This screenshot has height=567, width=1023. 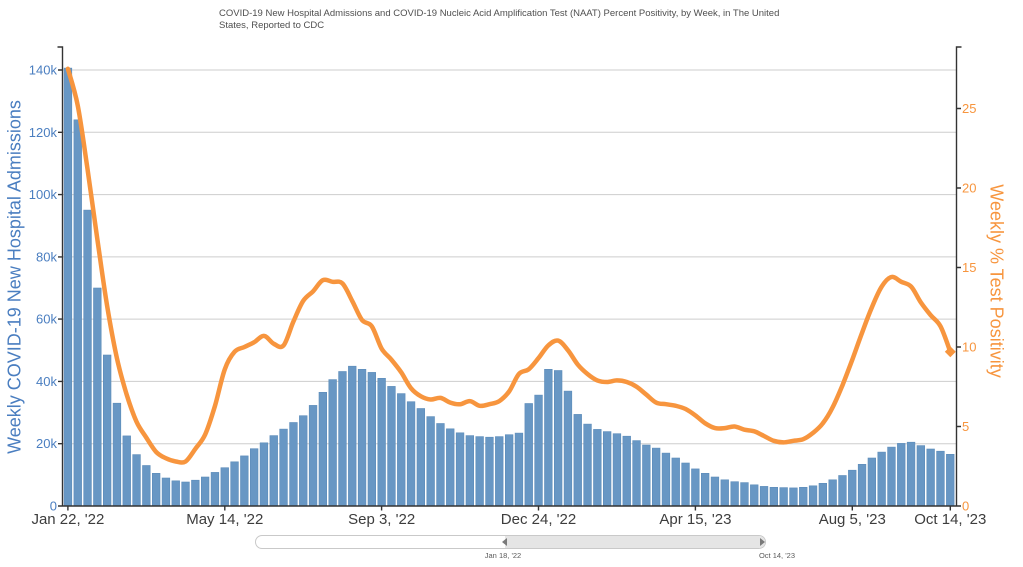 What do you see at coordinates (762, 542) in the screenshot?
I see `scrollbar-grip-right` at bounding box center [762, 542].